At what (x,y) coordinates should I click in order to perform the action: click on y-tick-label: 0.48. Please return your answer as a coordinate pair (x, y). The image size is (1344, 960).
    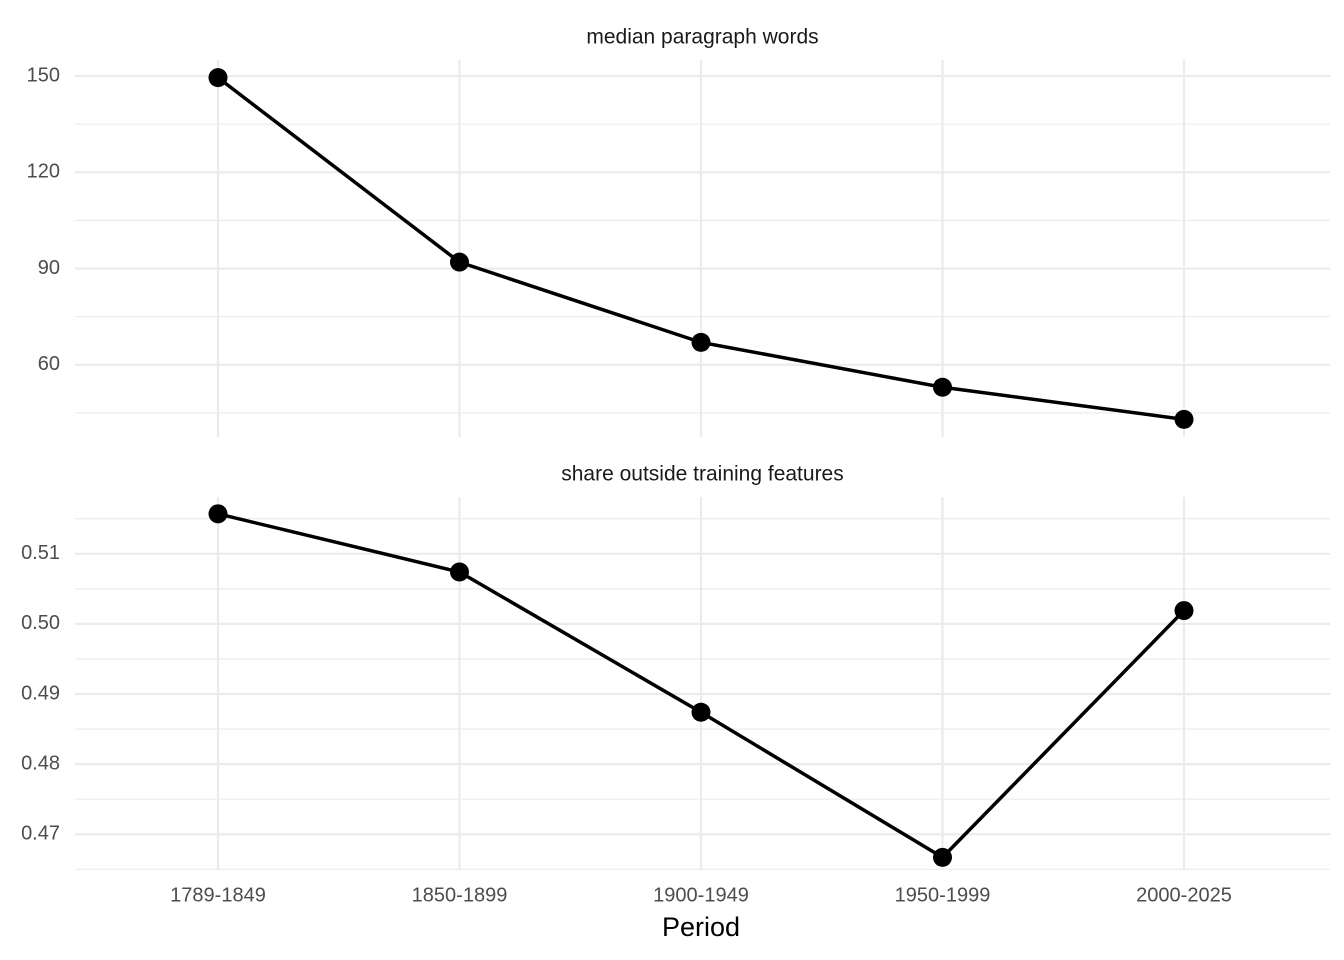
    Looking at the image, I should click on (40, 763).